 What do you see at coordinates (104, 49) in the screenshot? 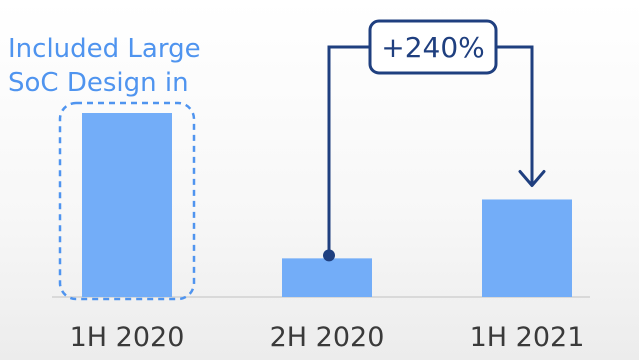
I see `note-line-1: Included Large` at bounding box center [104, 49].